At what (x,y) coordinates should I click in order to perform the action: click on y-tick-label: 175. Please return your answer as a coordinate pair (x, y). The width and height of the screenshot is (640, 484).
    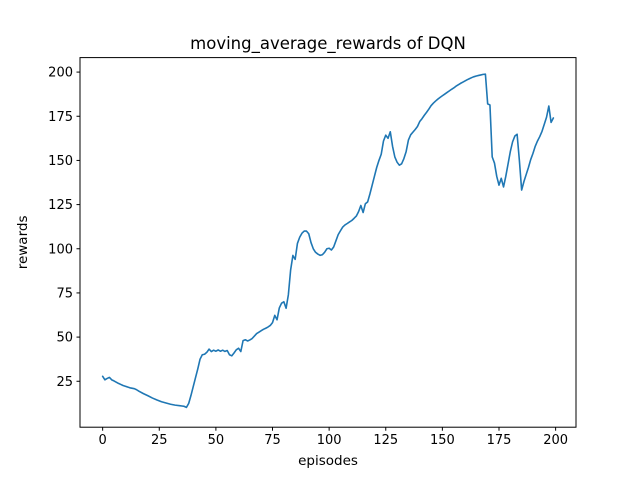
    Looking at the image, I should click on (60, 117).